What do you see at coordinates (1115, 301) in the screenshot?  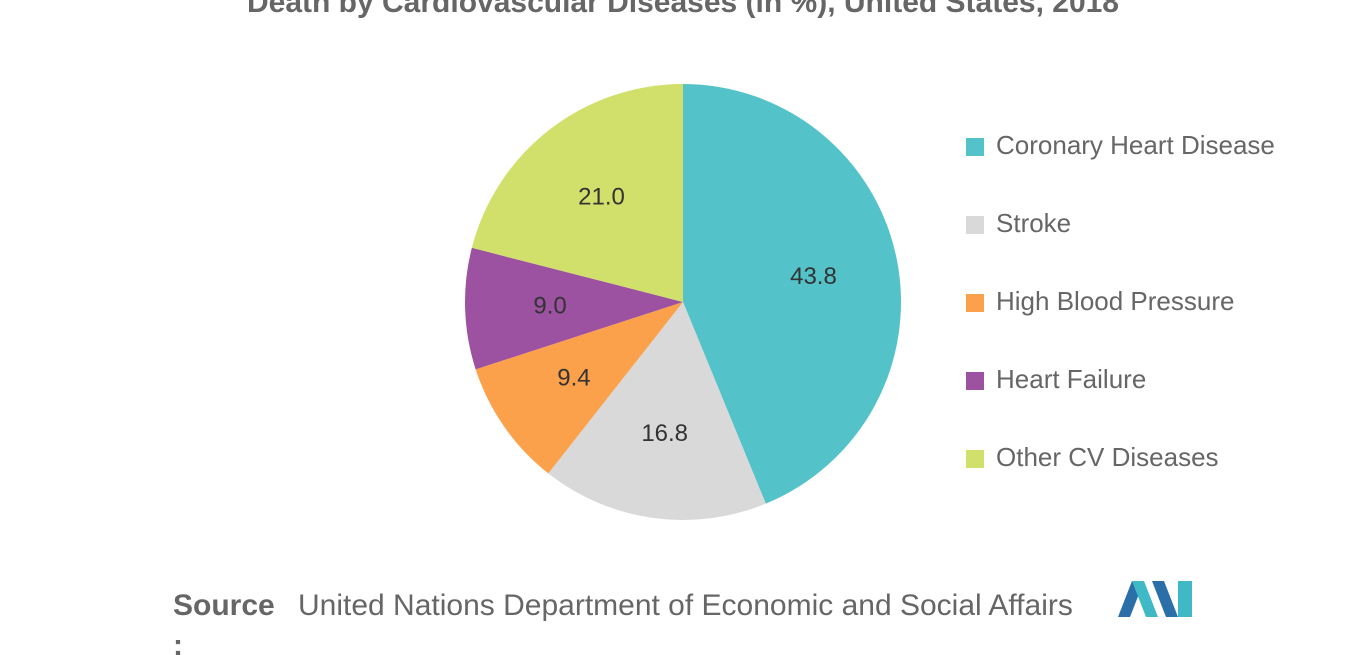 I see `legend-label: High Blood Pressure` at bounding box center [1115, 301].